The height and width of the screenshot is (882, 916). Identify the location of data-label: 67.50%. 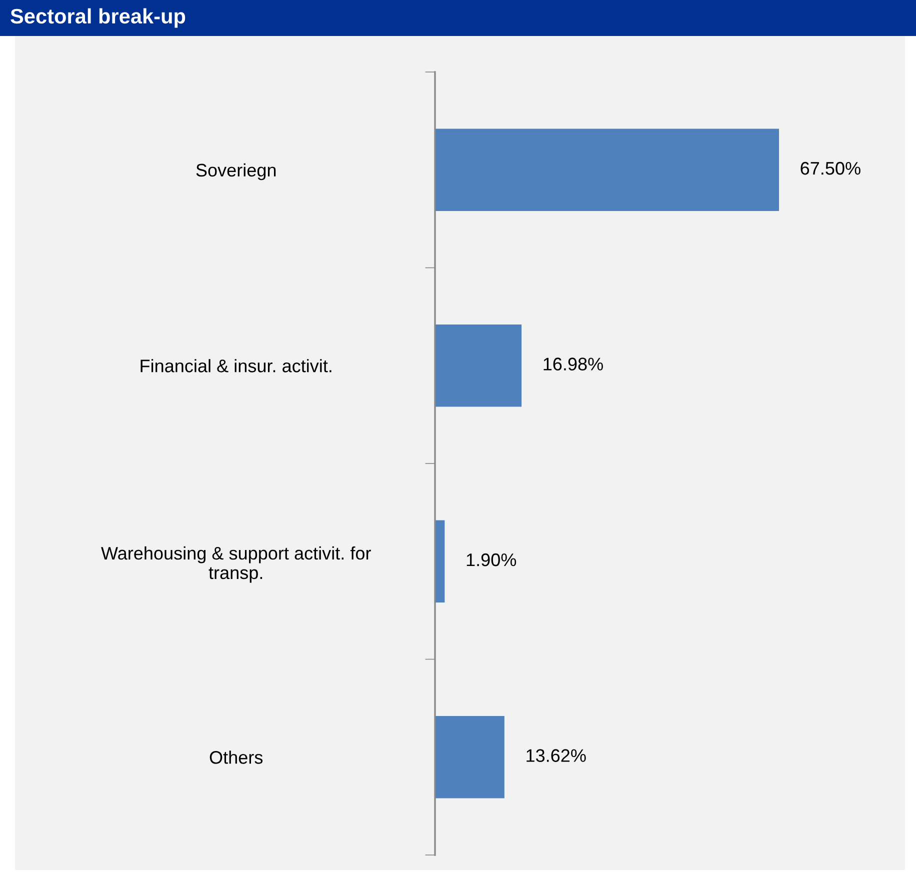
(830, 168).